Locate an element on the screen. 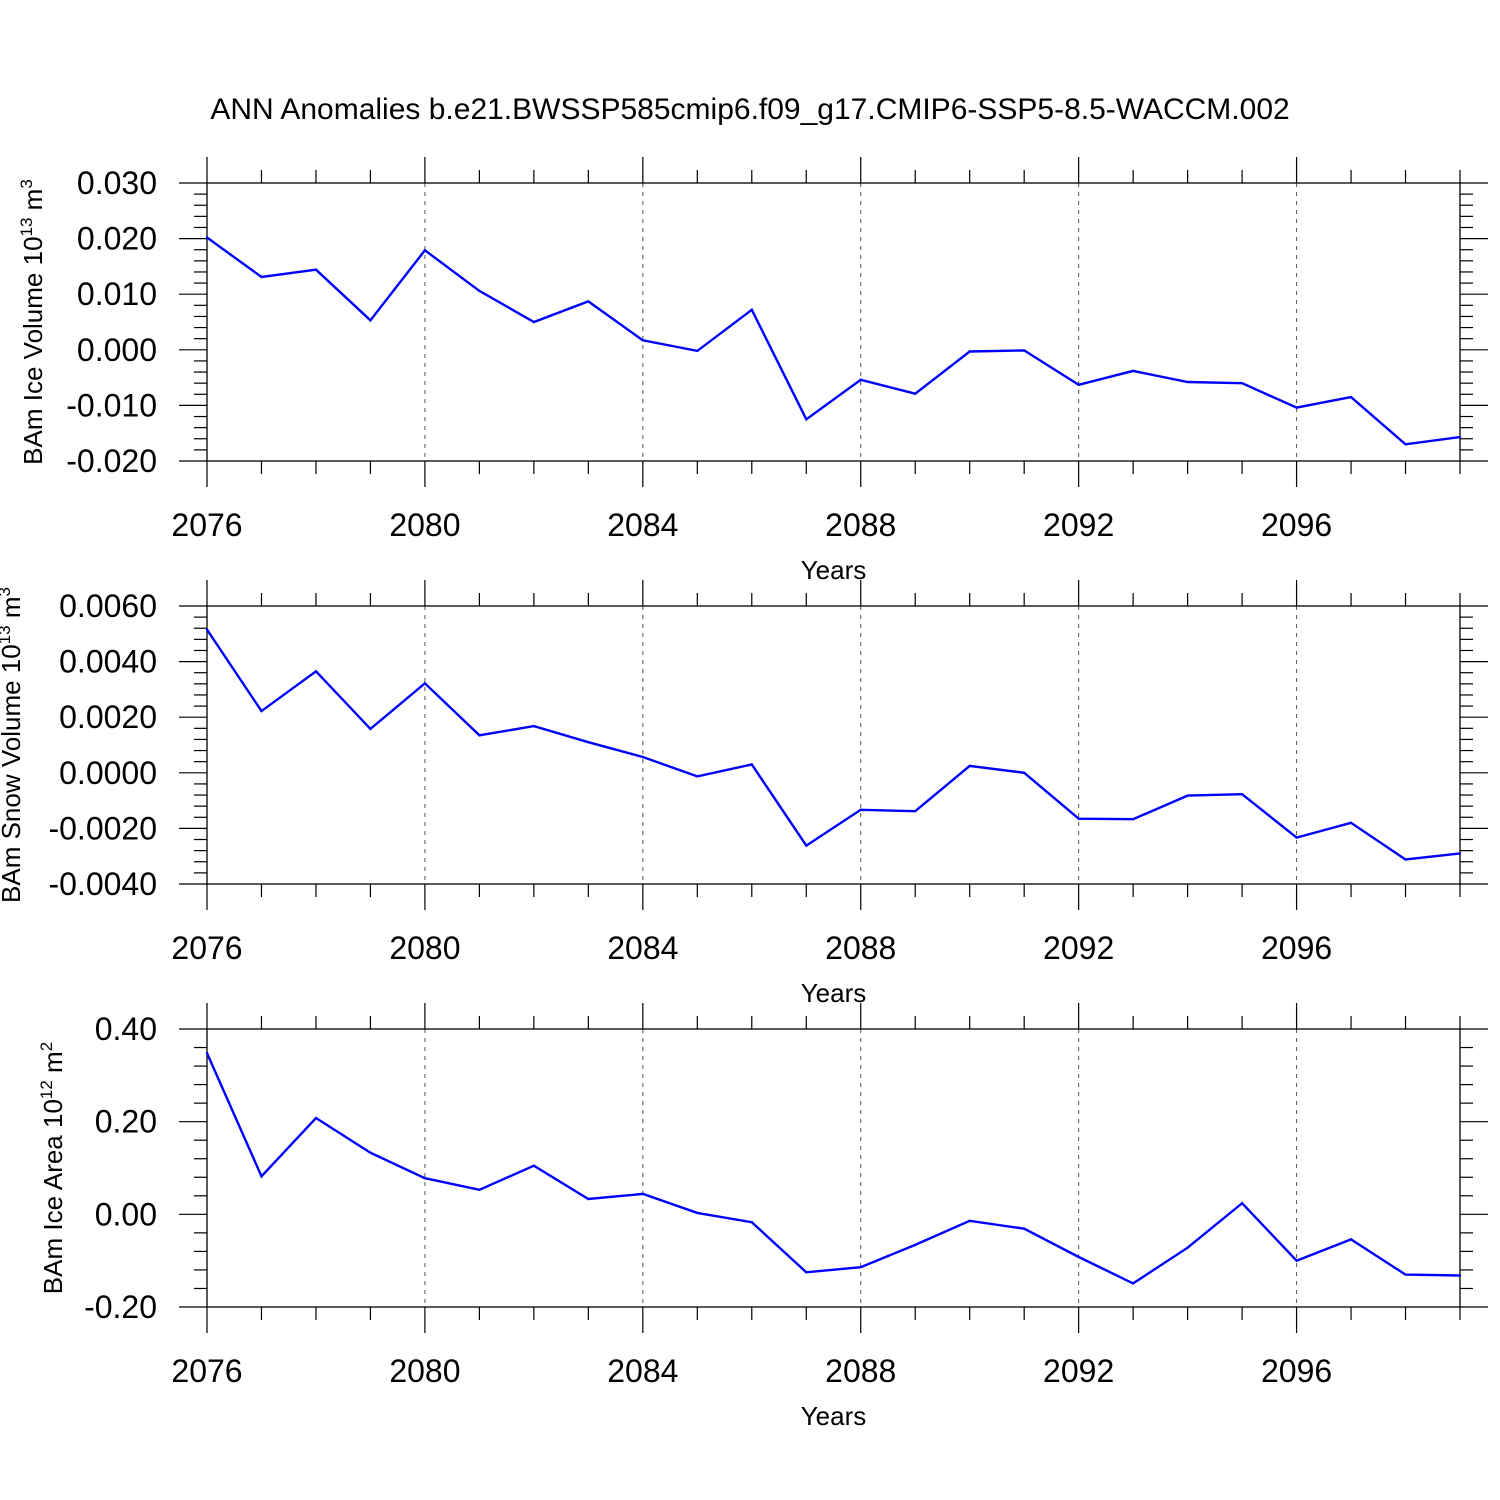 The height and width of the screenshot is (1500, 1500). y-tick-label: 0.40 is located at coordinates (126, 1029).